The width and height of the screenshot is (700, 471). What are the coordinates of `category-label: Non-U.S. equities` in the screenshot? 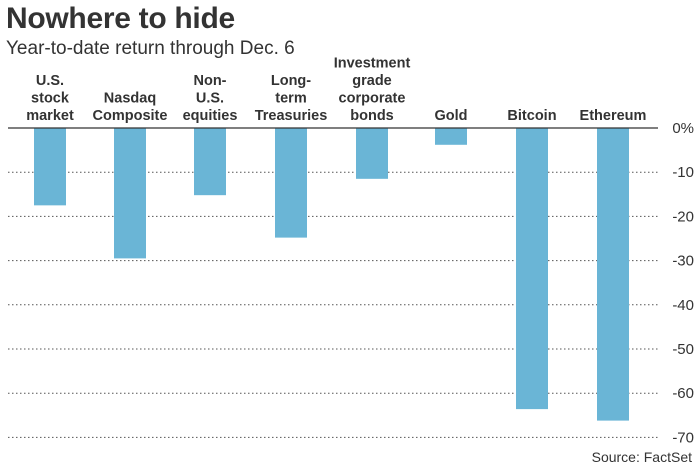 It's located at (210, 98).